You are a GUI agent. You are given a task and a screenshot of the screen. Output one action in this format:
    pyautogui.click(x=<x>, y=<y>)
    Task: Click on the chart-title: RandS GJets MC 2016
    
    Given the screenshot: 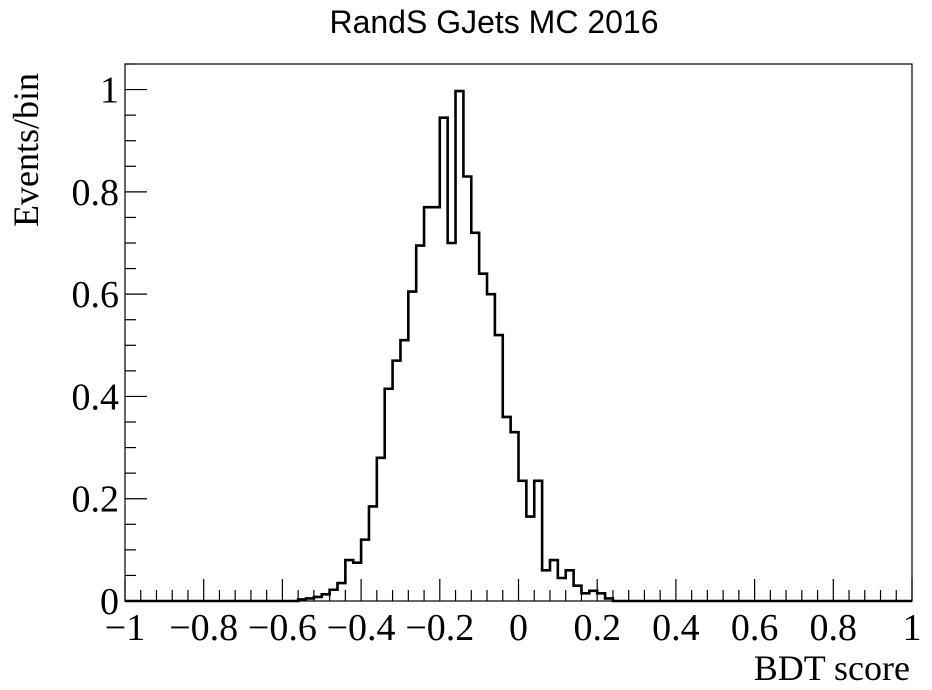 What is the action you would take?
    pyautogui.click(x=493, y=22)
    